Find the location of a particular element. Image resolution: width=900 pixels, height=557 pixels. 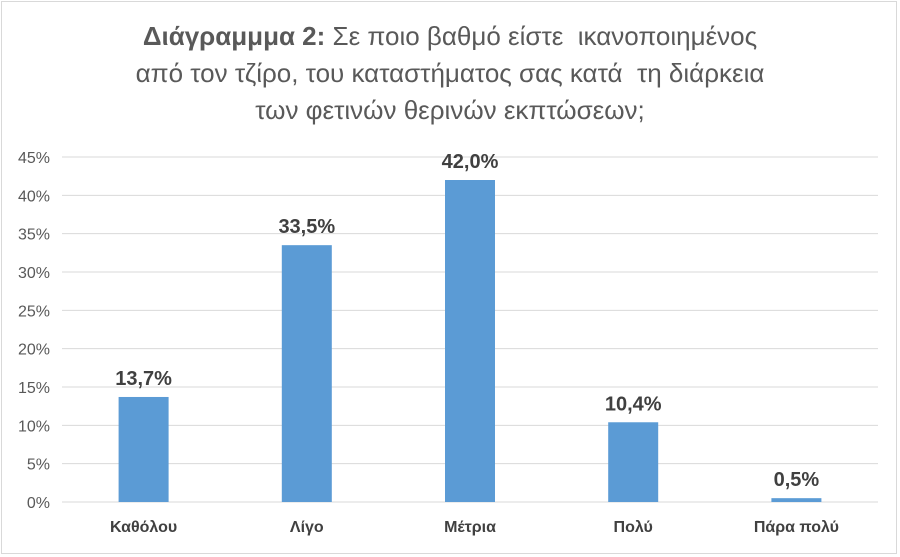

data-label: 10,4% is located at coordinates (633, 404).